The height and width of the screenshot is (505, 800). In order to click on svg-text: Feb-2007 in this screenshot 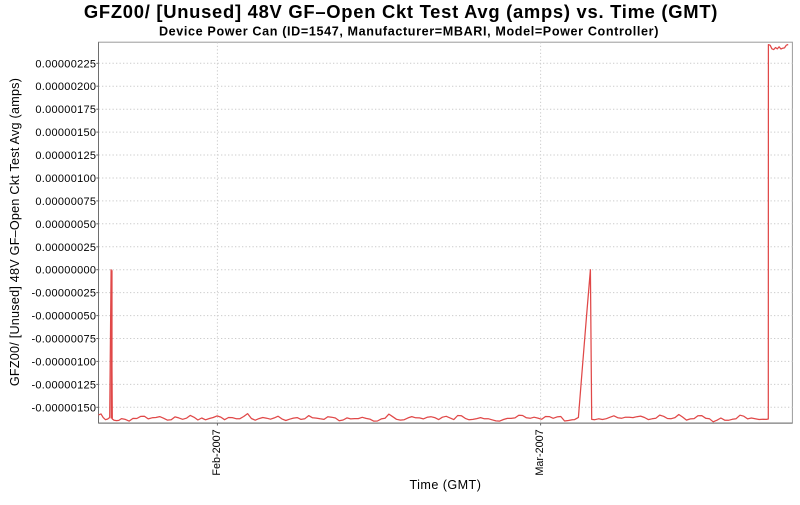, I will do `click(217, 452)`.